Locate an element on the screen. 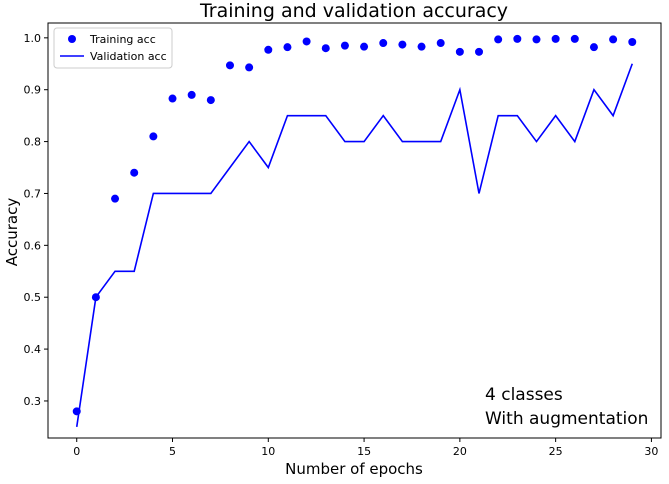 The height and width of the screenshot is (484, 669). chart-title: Training and validation accuracy is located at coordinates (353, 11).